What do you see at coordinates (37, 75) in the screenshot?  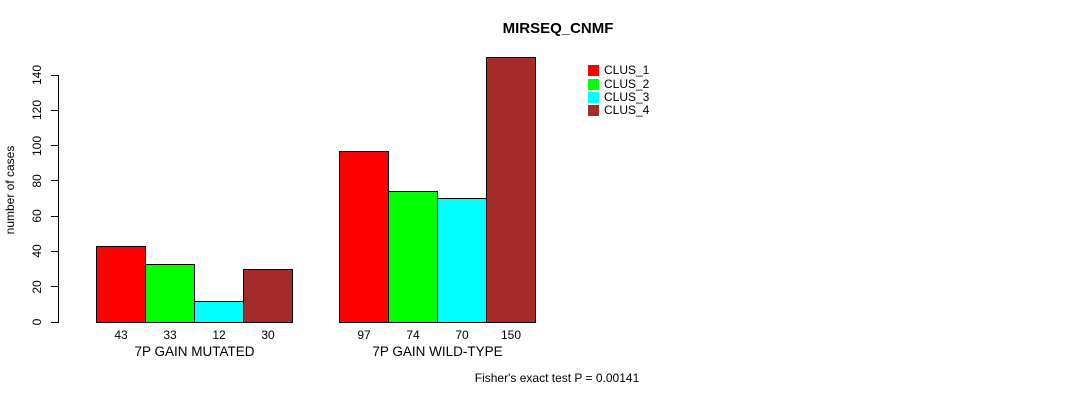 I see `y-tick-label: 140` at bounding box center [37, 75].